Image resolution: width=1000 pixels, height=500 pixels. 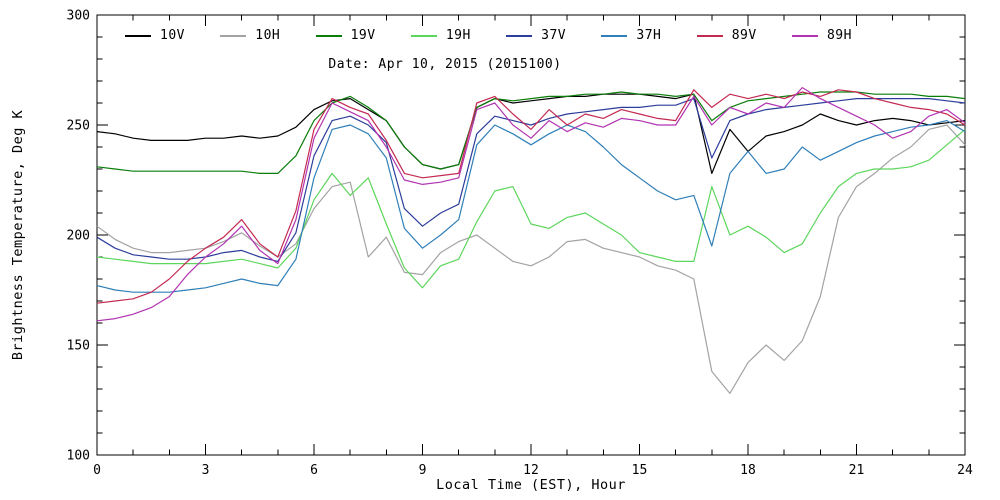 What do you see at coordinates (206, 470) in the screenshot?
I see `x-tick-label: 3` at bounding box center [206, 470].